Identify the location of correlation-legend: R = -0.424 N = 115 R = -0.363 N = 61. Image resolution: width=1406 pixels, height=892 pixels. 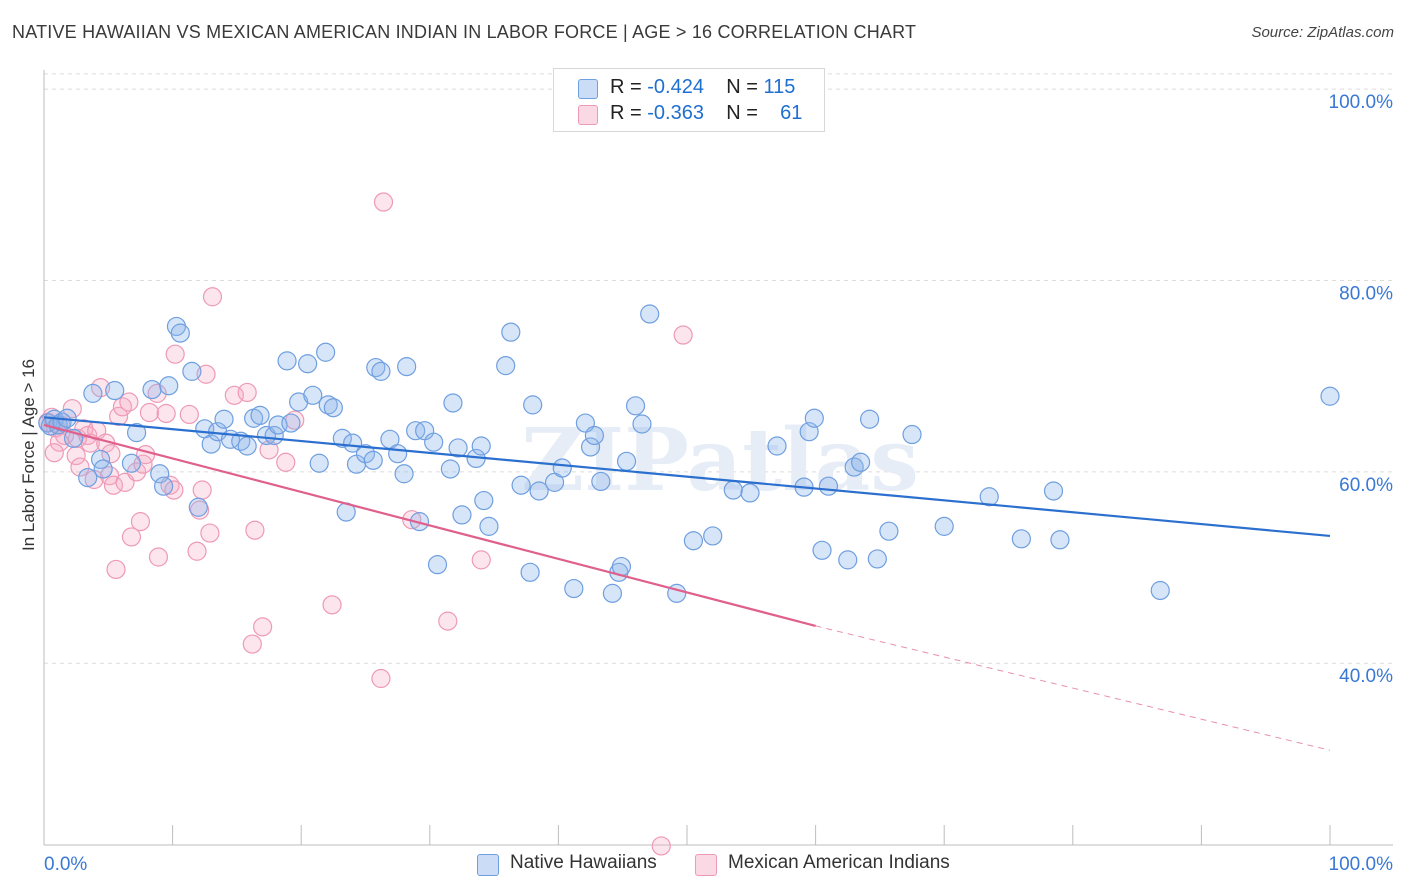
(689, 100).